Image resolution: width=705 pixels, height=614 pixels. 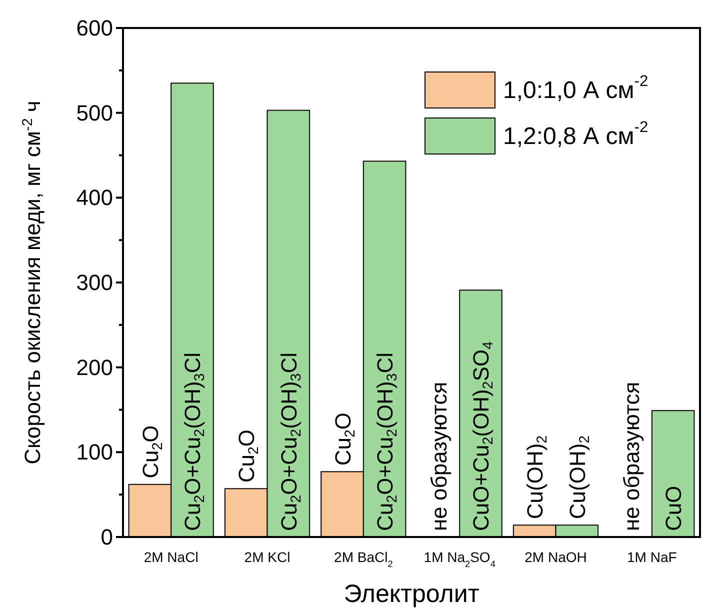 I want to click on y-tick-label: 200, so click(x=94, y=367).